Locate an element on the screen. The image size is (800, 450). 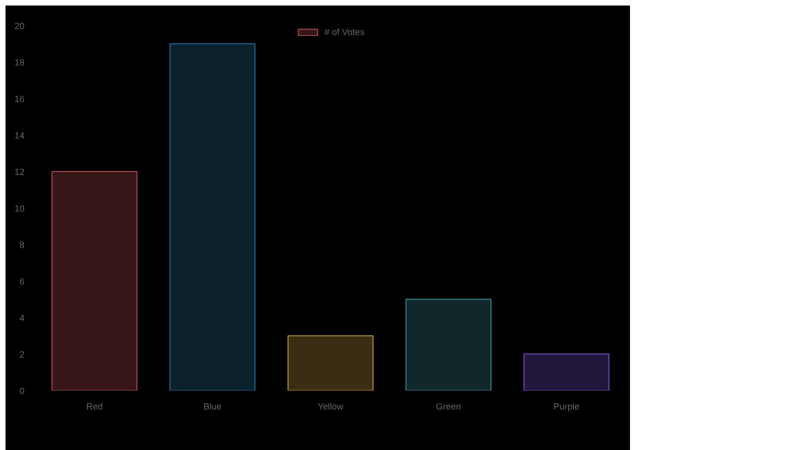
y-tick-label: 16 is located at coordinates (19, 99).